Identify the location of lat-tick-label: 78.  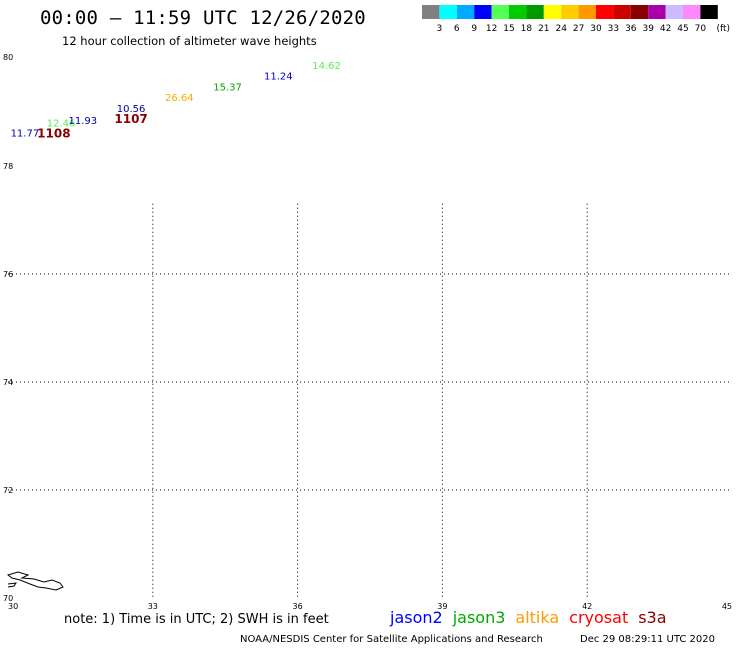
(8, 166).